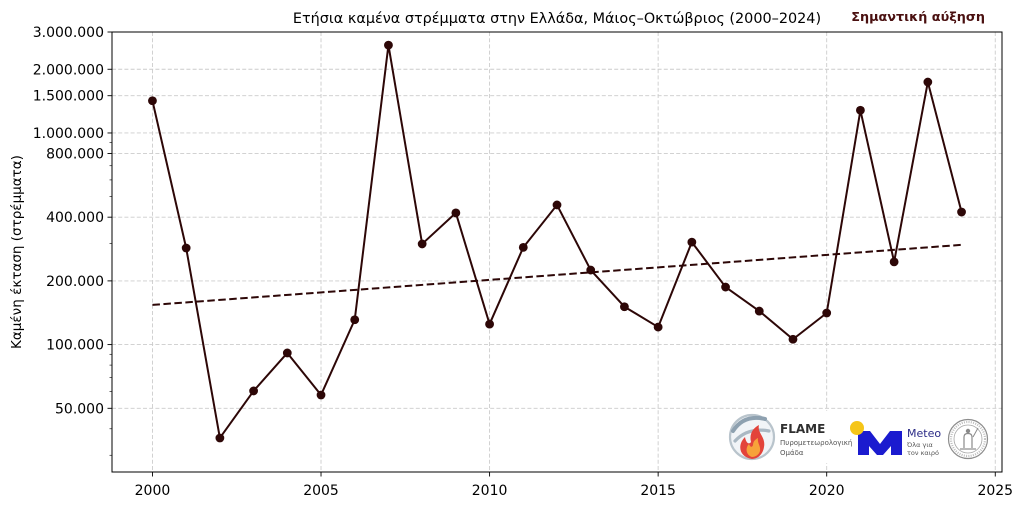  What do you see at coordinates (523, 247) in the screenshot?
I see `data-point-2011` at bounding box center [523, 247].